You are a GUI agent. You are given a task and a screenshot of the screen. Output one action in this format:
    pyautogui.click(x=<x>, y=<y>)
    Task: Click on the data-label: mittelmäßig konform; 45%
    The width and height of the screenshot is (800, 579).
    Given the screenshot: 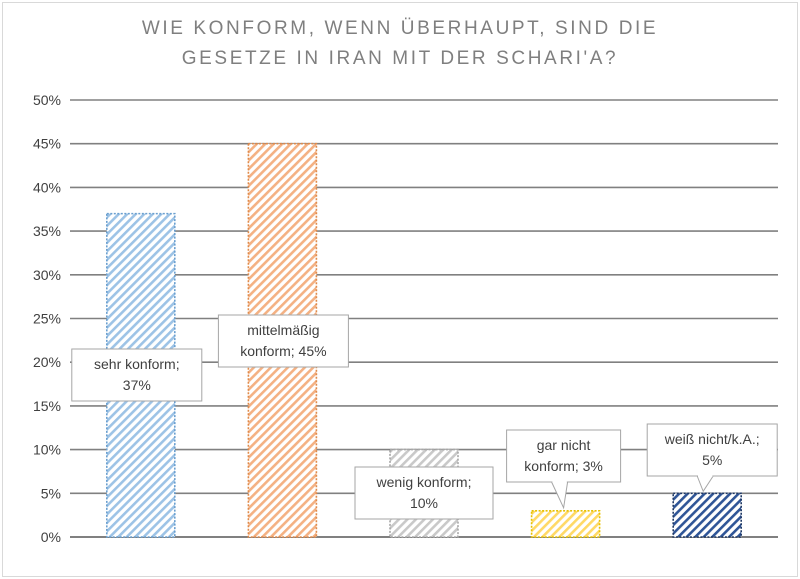 What is the action you would take?
    pyautogui.click(x=283, y=341)
    